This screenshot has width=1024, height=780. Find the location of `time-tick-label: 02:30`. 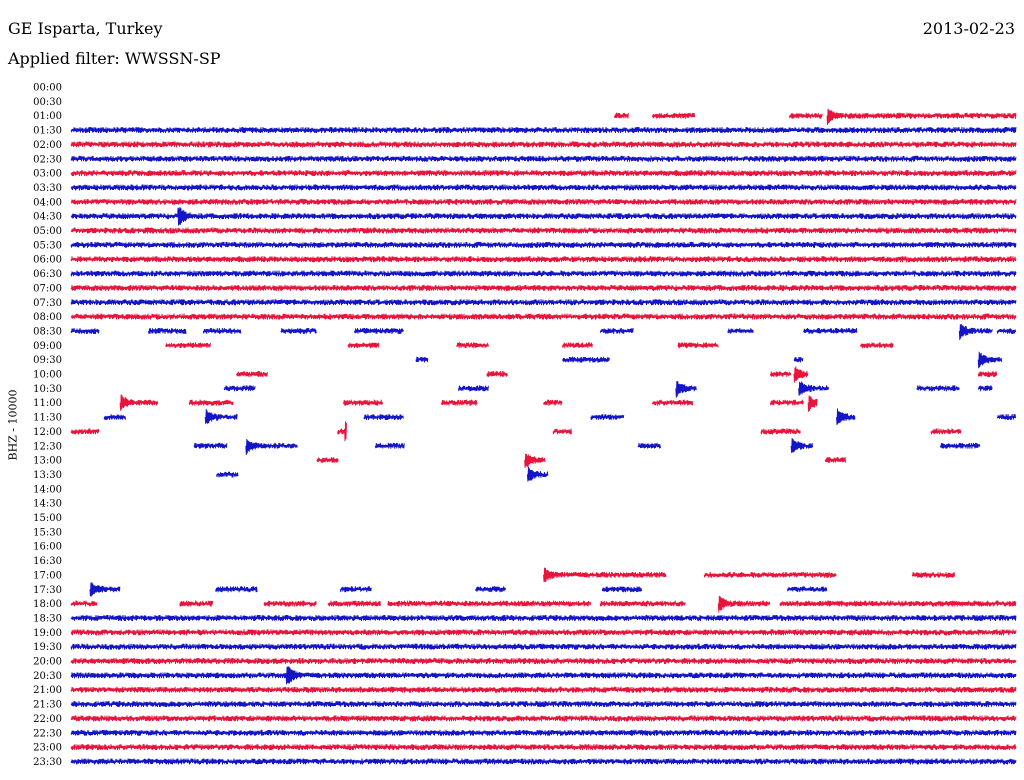

time-tick-label: 02:30 is located at coordinates (47, 159).